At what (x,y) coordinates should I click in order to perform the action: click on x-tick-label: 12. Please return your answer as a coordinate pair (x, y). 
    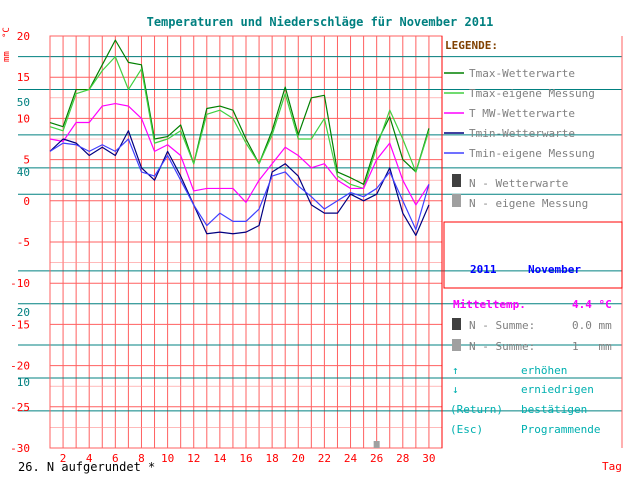
    Looking at the image, I should click on (193, 458).